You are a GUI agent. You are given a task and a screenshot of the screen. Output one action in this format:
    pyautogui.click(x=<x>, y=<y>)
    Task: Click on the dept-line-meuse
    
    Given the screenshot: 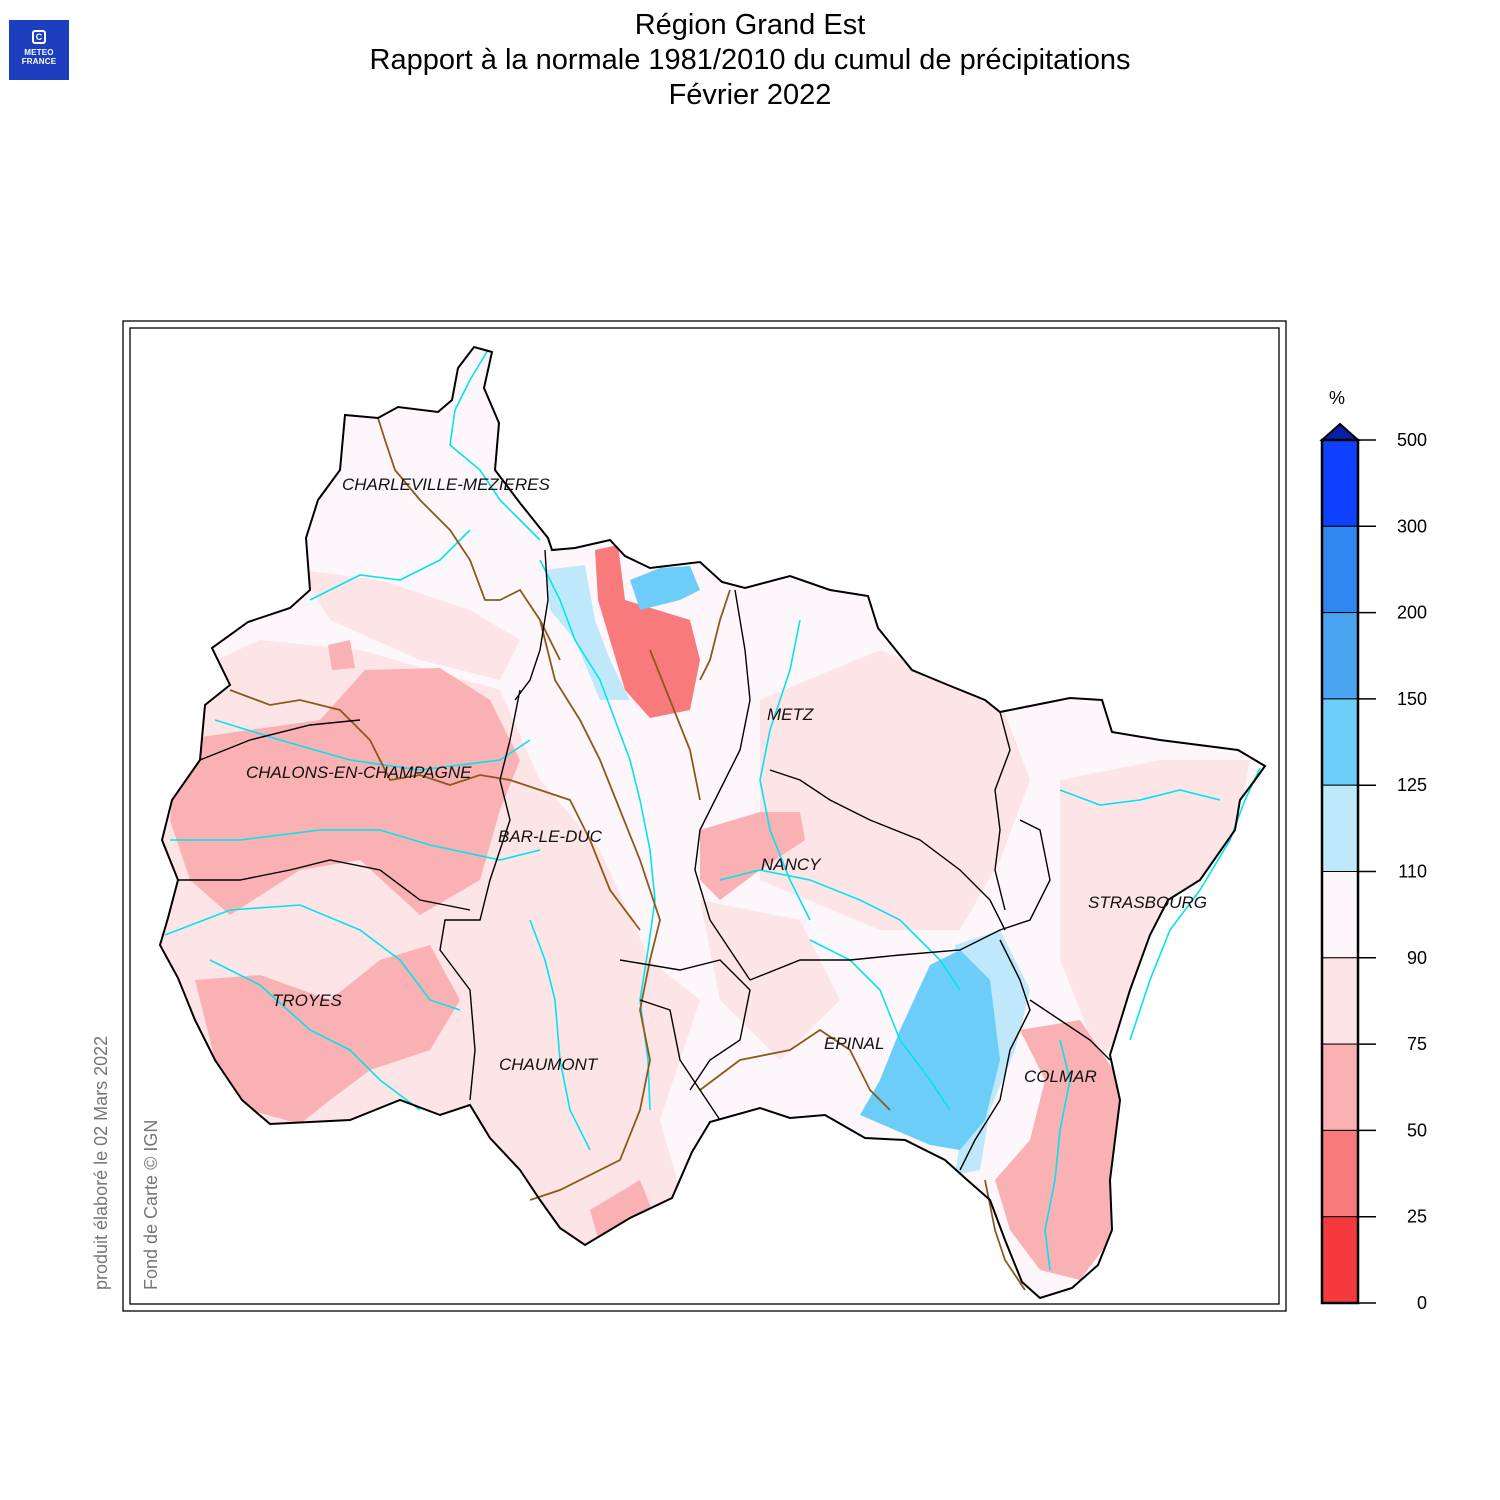 What is the action you would take?
    pyautogui.click(x=595, y=910)
    